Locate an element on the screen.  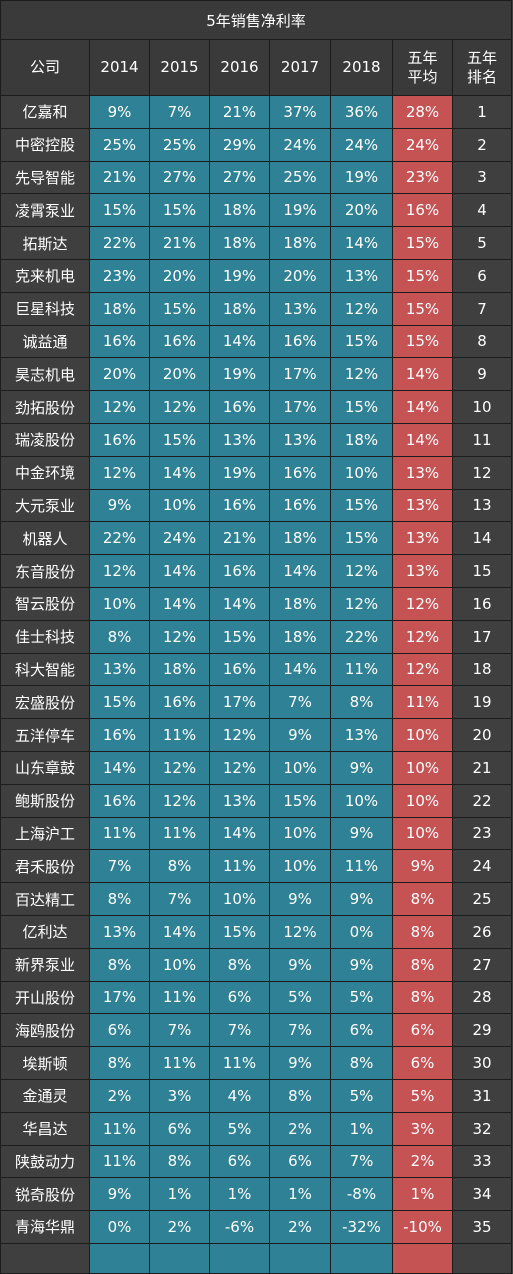
table-row: 诚益通 16% 16% 14% 16% 15% 15% 8 is located at coordinates (256, 341).